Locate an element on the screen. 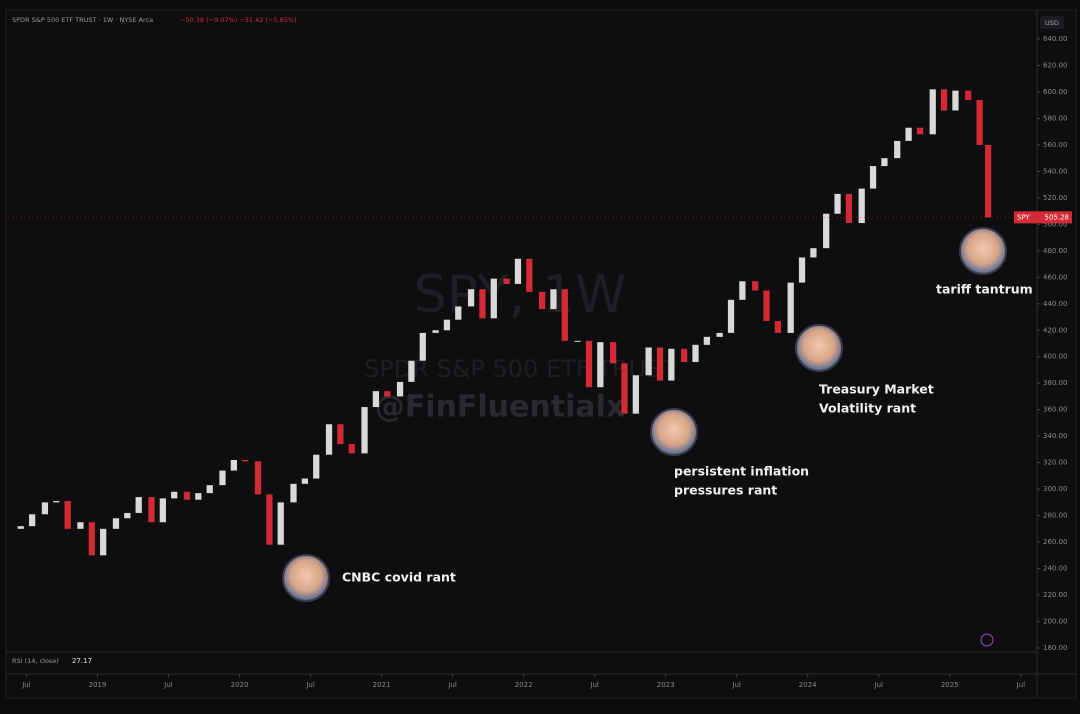  y-tick-label: 380.00 is located at coordinates (1055, 383).